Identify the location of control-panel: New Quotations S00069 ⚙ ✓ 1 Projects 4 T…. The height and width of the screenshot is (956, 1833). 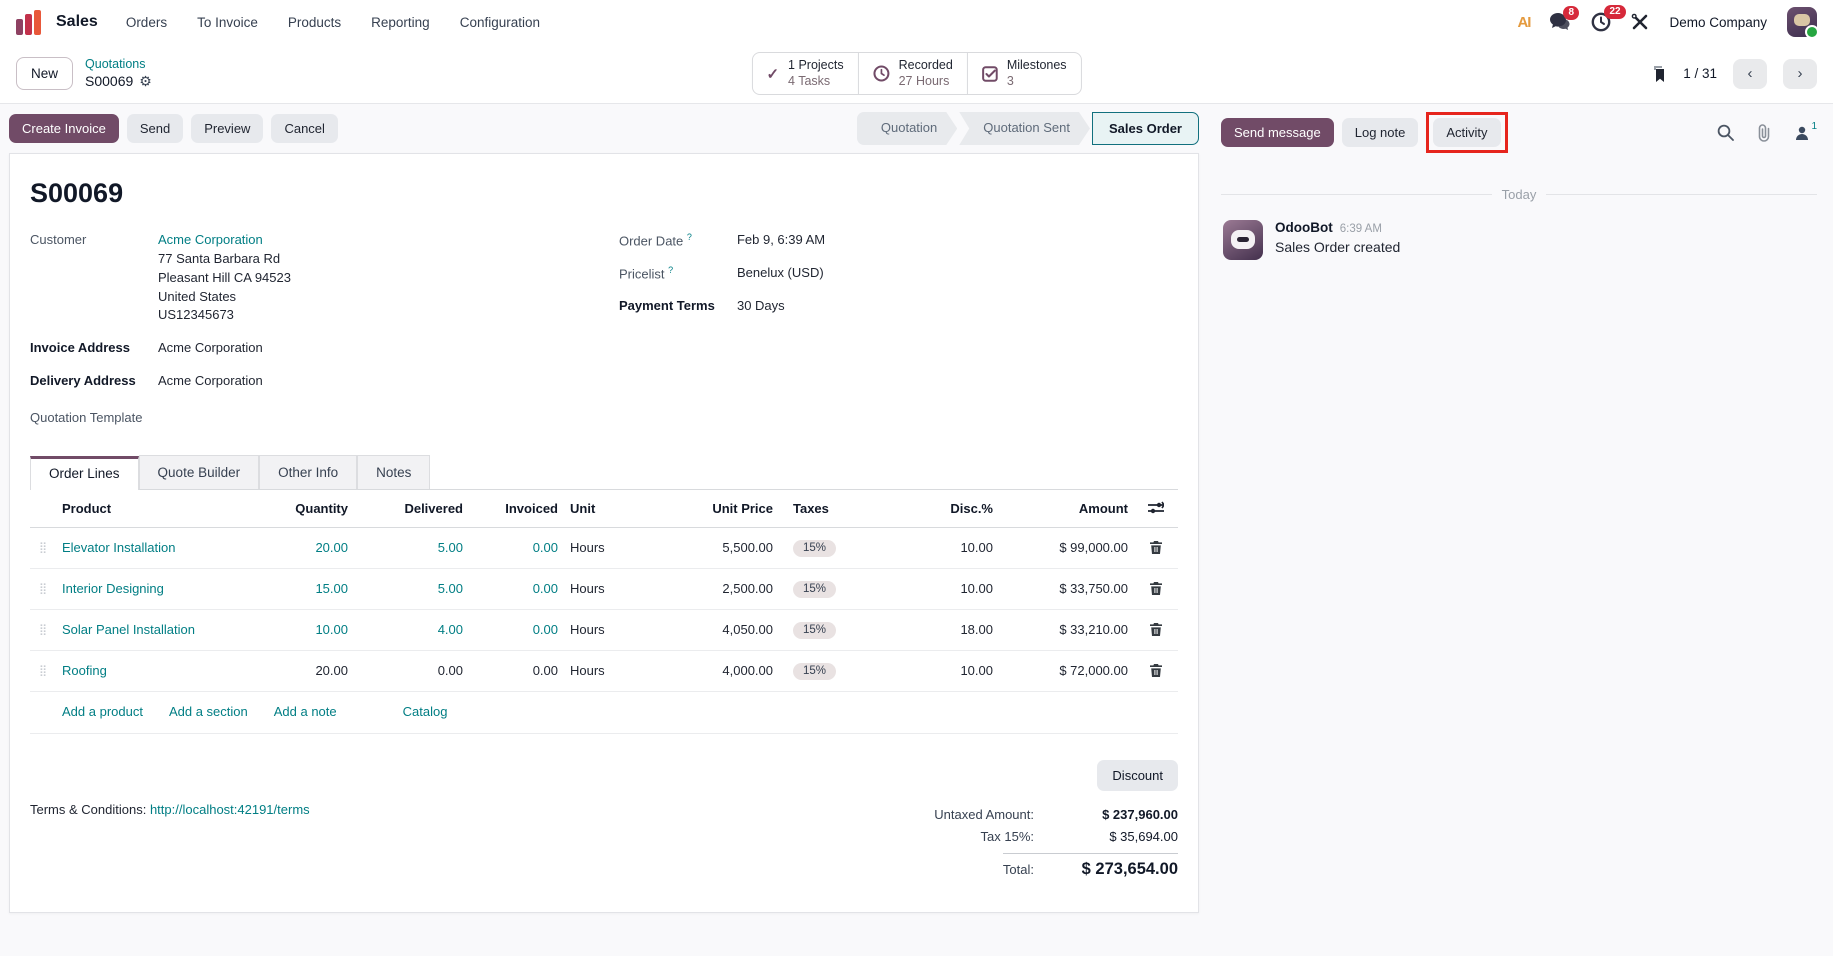
(916, 74).